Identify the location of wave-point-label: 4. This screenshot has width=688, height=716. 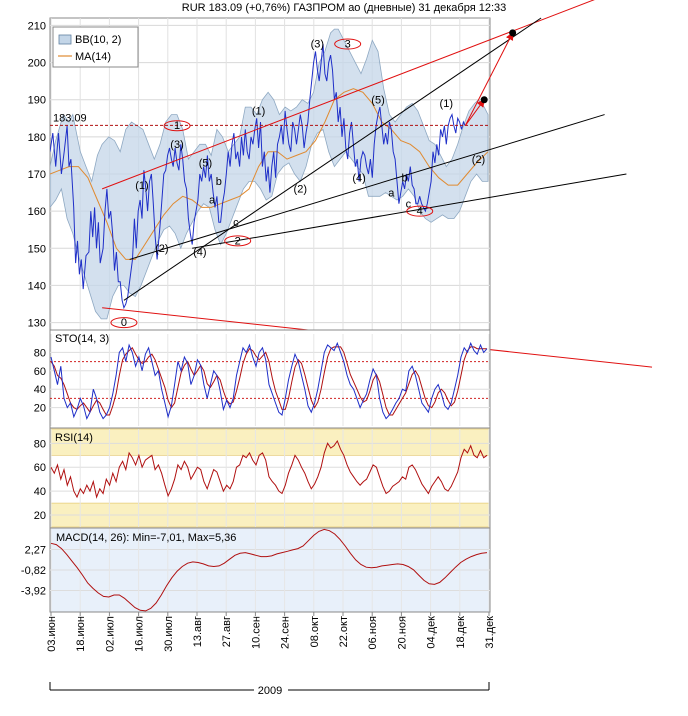
(420, 212).